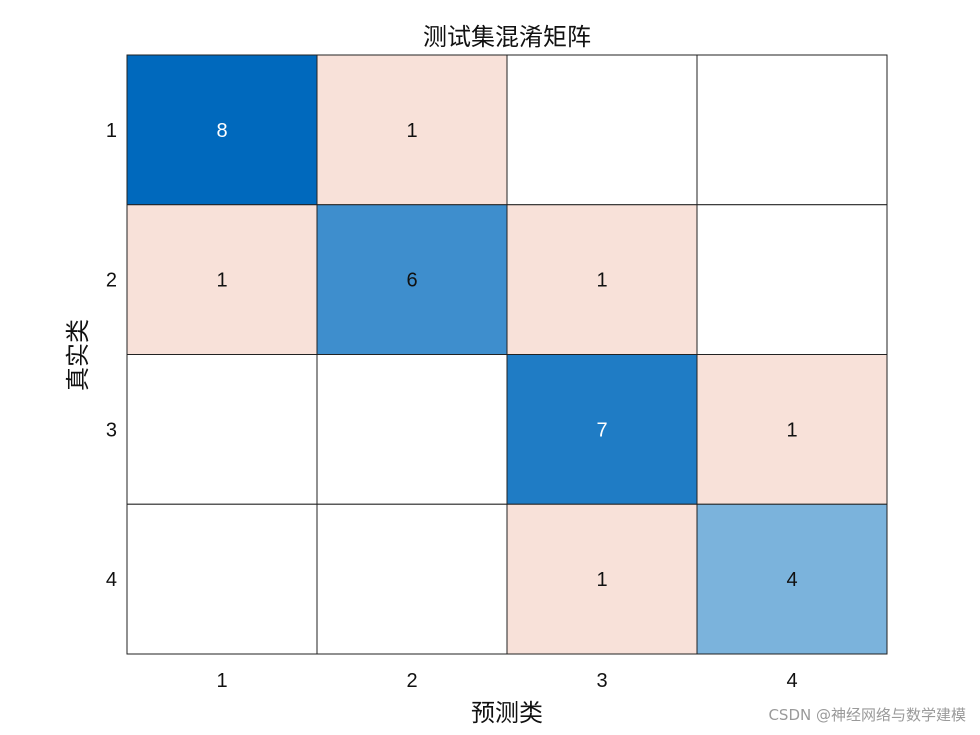 This screenshot has height=735, width=980. I want to click on x-tick-label: 2, so click(411, 681).